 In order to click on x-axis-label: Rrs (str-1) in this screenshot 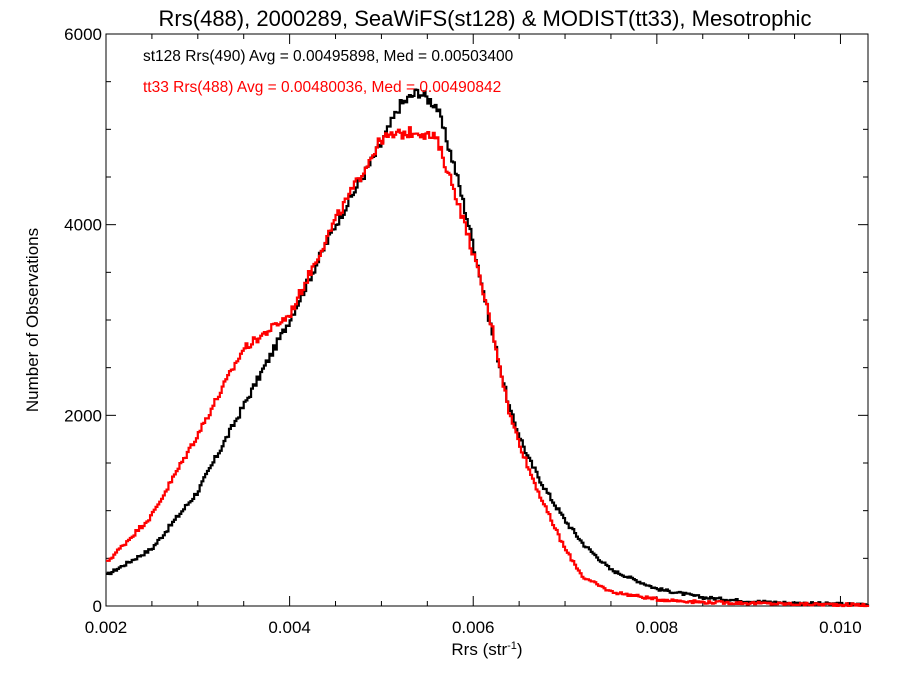, I will do `click(486, 649)`.